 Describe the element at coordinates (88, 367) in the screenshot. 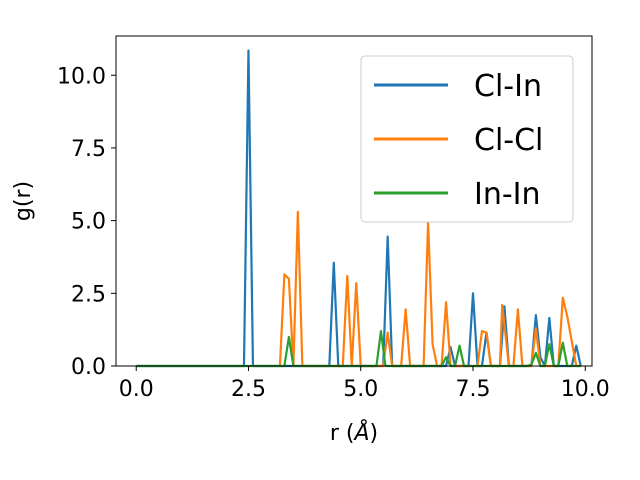

I see `y-tick-label: 0.0` at that location.